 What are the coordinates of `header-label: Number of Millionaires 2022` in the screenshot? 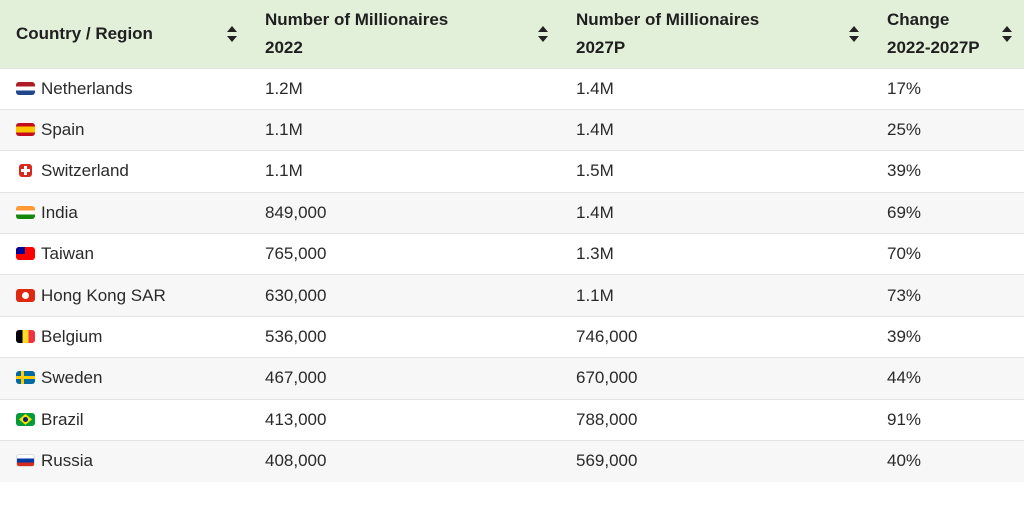 It's located at (357, 33).